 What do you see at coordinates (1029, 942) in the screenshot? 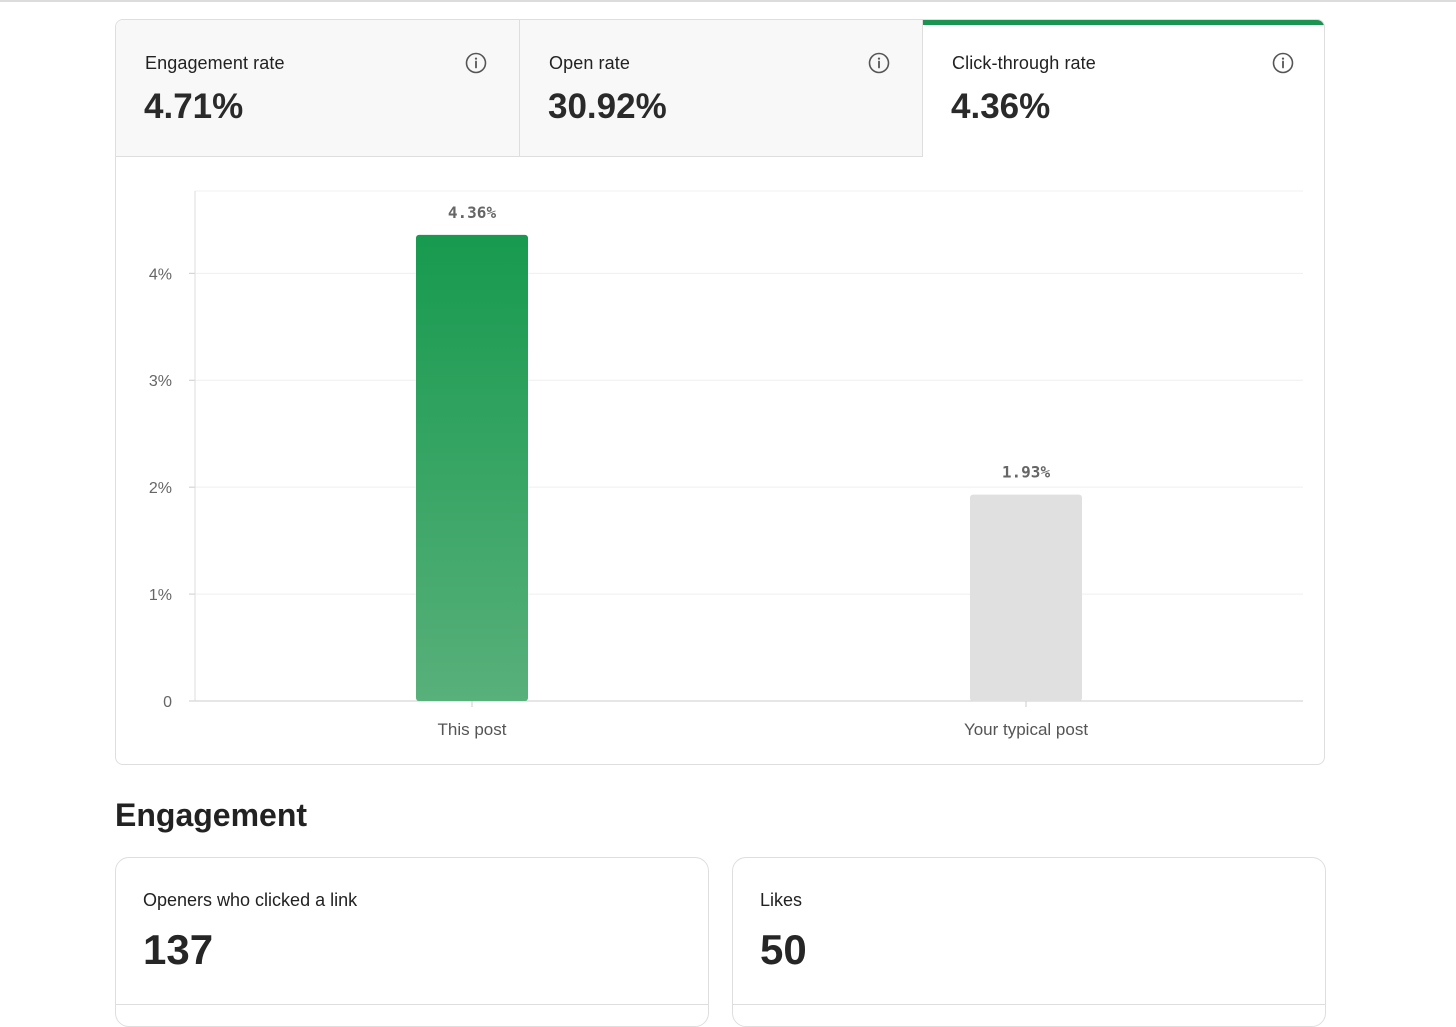
I see `stat-card-likes: Likes 50` at bounding box center [1029, 942].